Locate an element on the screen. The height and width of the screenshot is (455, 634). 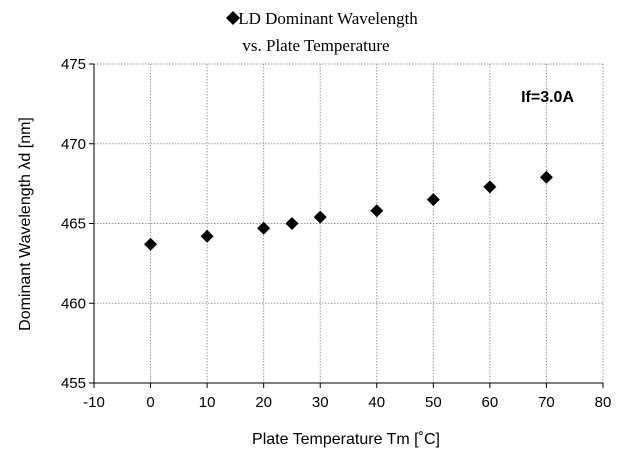
y-axis-label: Dominant Wavelength λd [nm] is located at coordinates (25, 224).